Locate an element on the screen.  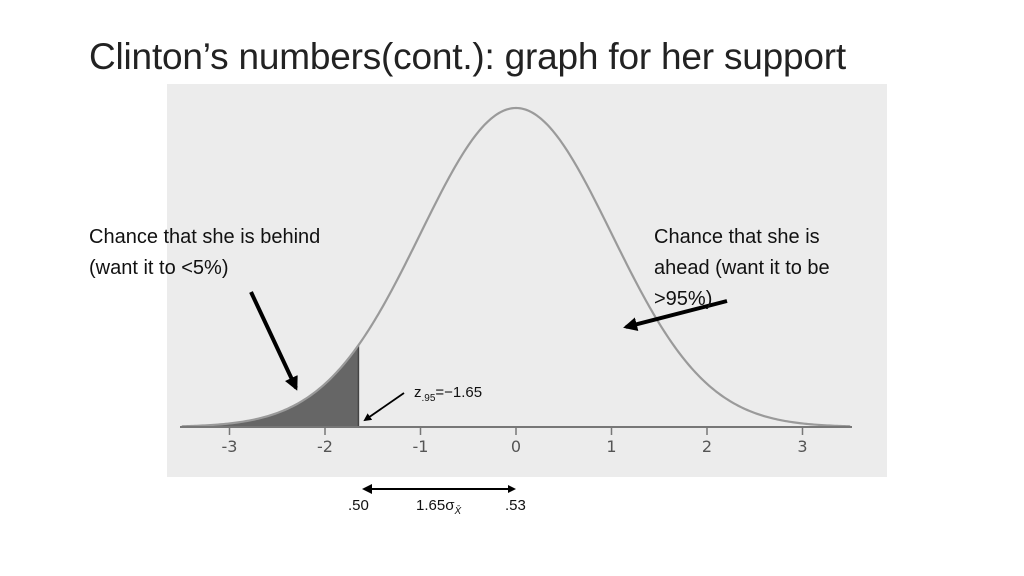
left-annotation-arrow is located at coordinates (273, 341).